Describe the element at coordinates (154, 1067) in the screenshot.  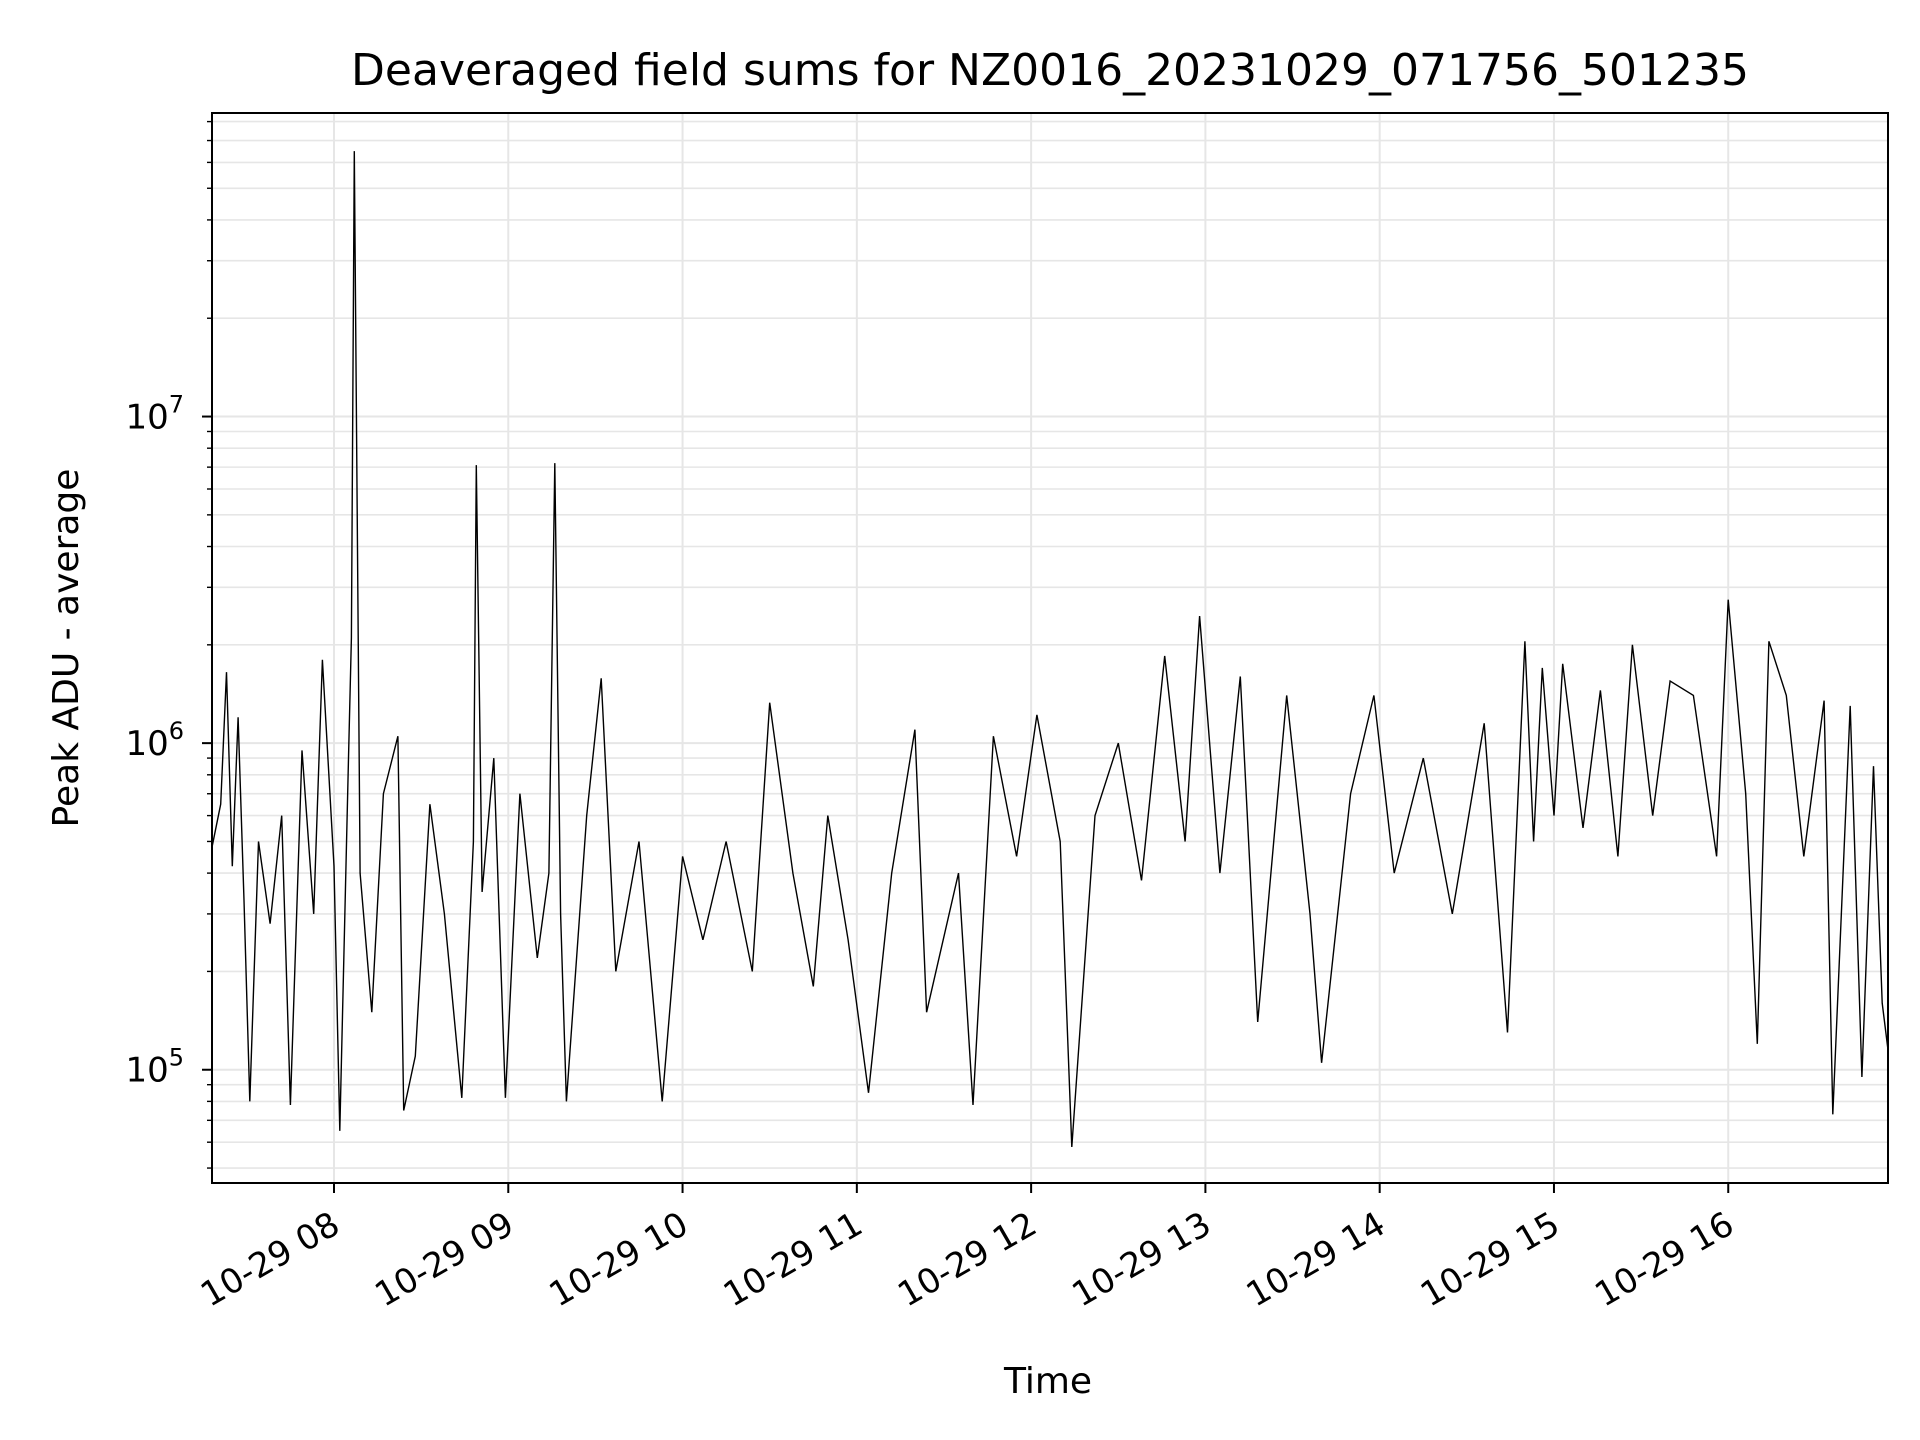
I see `y-tick-label: 10⁵` at that location.